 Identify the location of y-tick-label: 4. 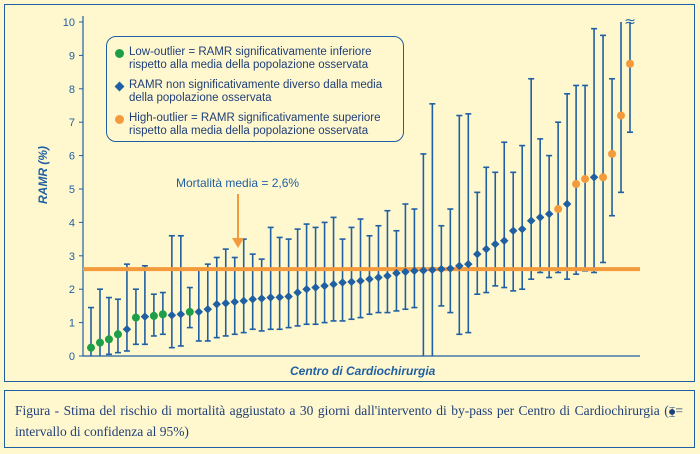
(72, 223).